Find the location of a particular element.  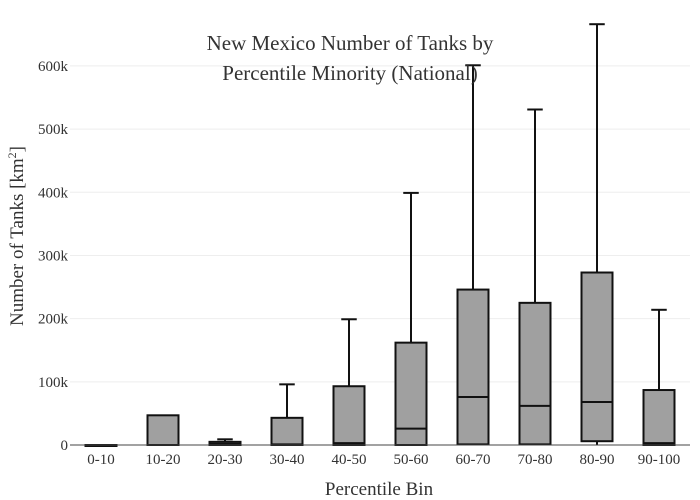

x-tick-label: 90-100 is located at coordinates (659, 460).